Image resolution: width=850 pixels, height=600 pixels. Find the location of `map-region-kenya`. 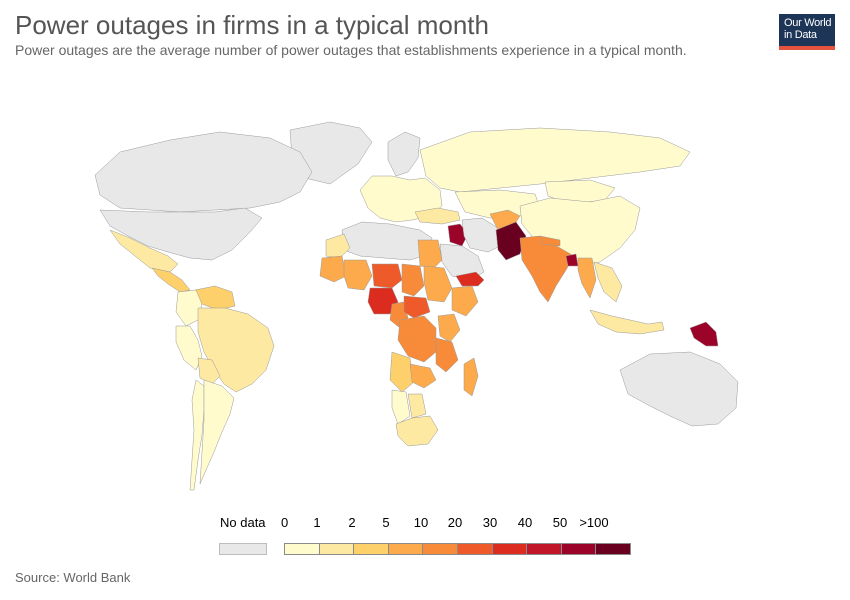

map-region-kenya is located at coordinates (449, 328).